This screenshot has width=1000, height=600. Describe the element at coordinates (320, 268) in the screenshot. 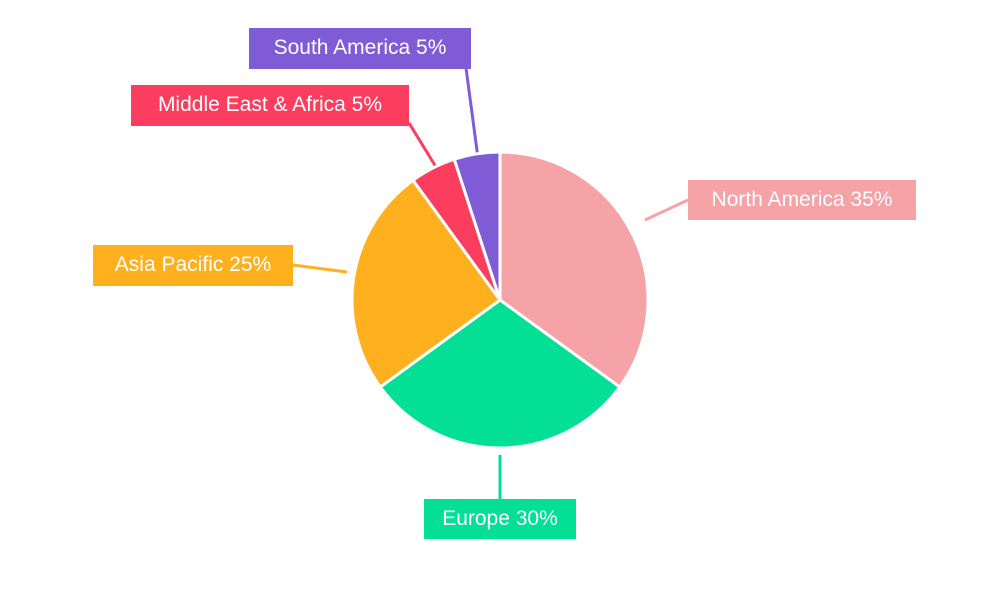

I see `leader-line-asia-pacific` at that location.